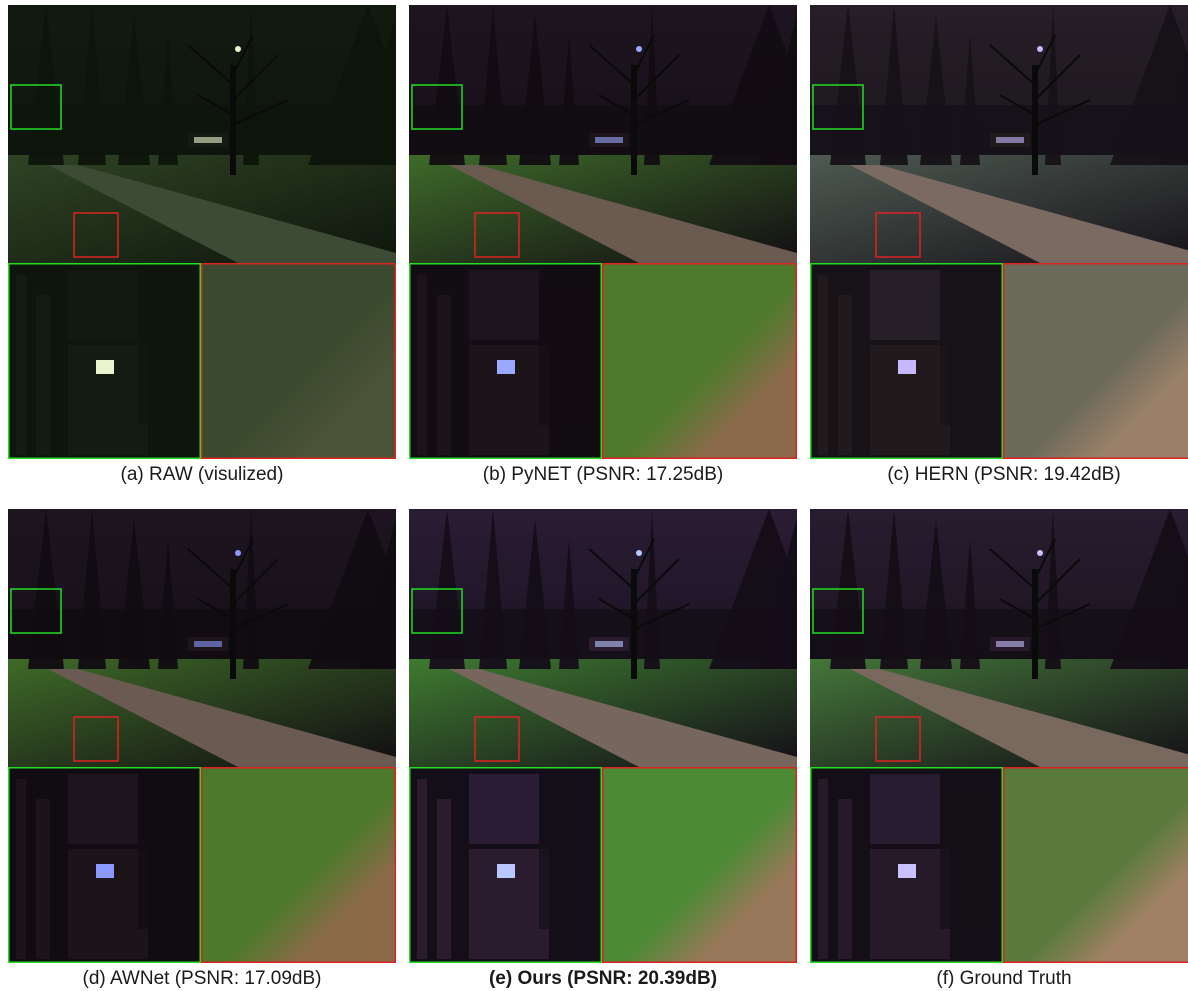 The width and height of the screenshot is (1188, 991). I want to click on panel-caption: (c) HERN (PSNR: 19.42dB), so click(1004, 474).